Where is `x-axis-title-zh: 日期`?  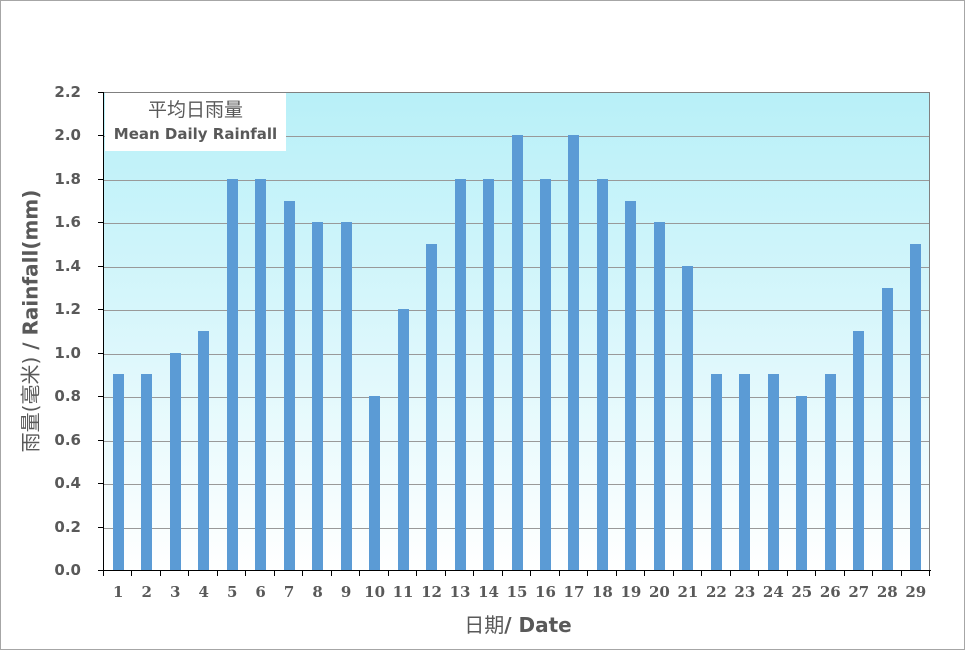 x-axis-title-zh: 日期 is located at coordinates (484, 625).